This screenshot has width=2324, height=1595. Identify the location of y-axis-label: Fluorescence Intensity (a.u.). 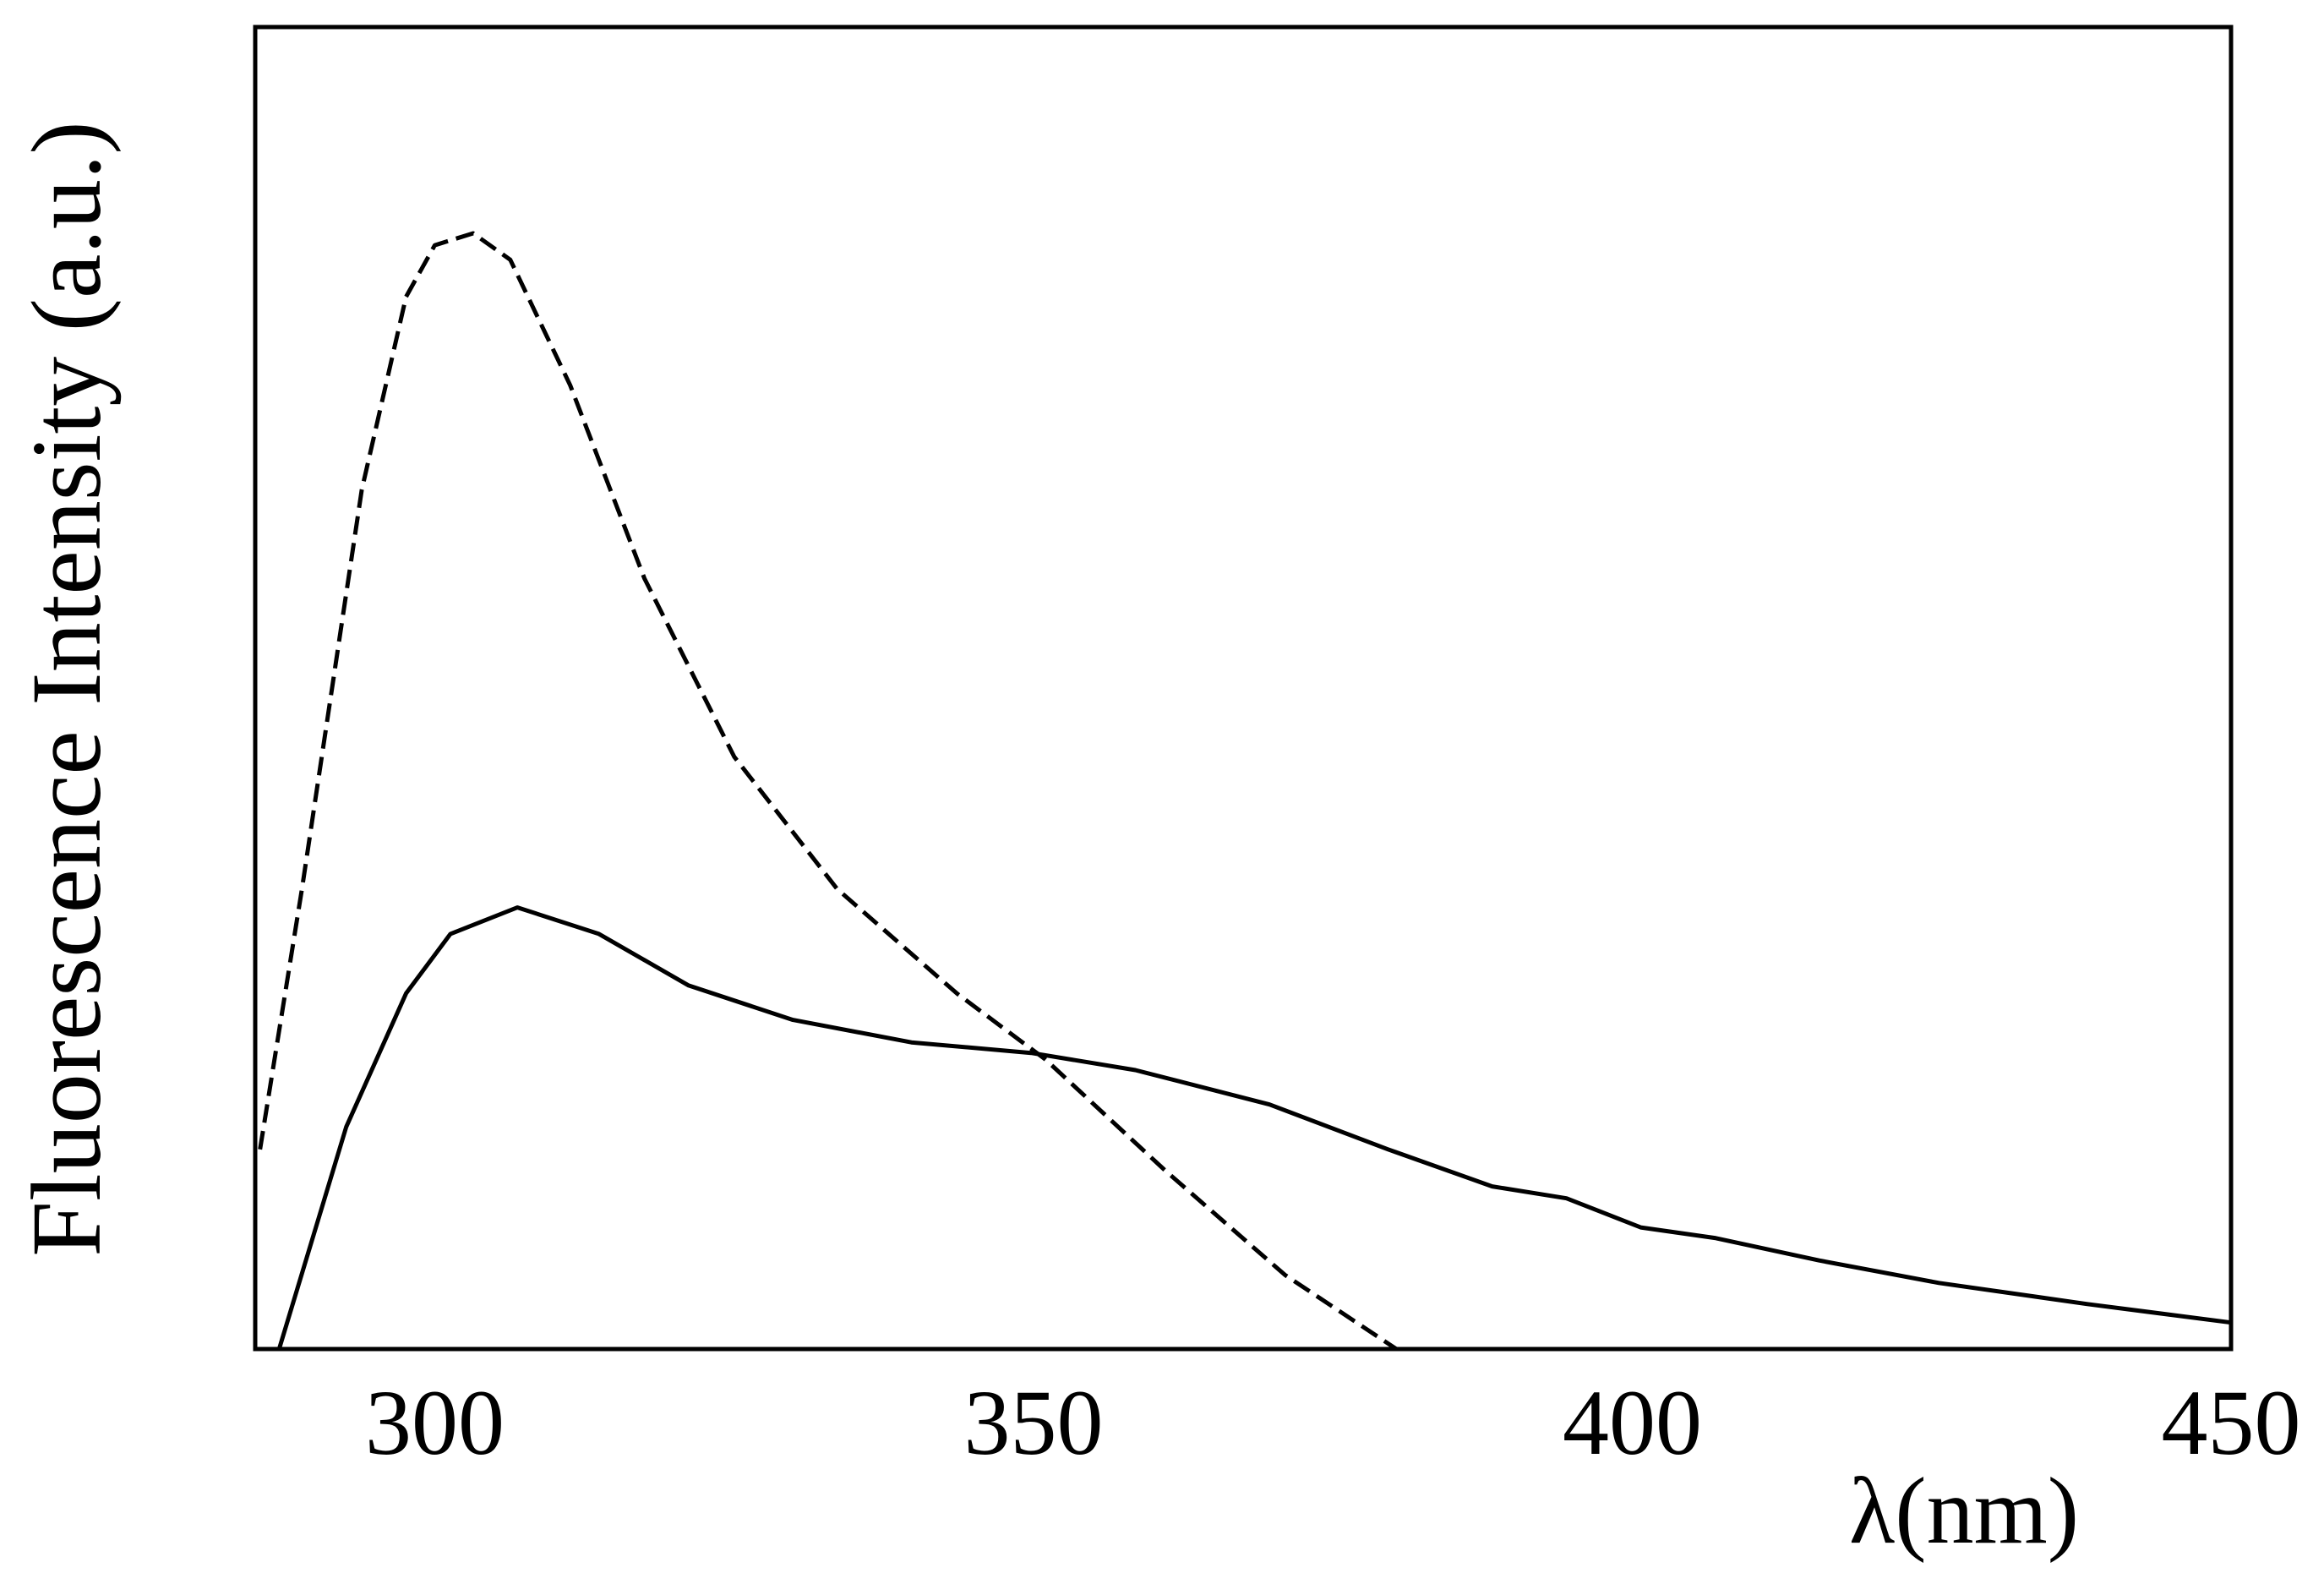
(66, 688).